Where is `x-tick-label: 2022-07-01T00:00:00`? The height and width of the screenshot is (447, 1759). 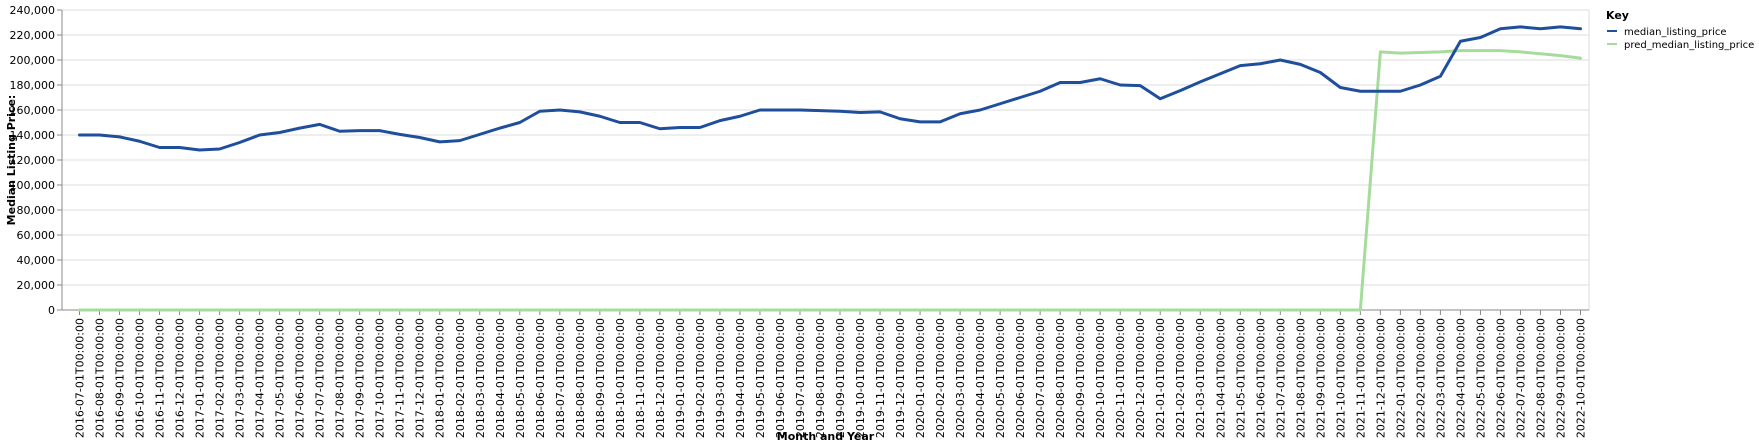
x-tick-label: 2022-07-01T00:00:00 is located at coordinates (1520, 378).